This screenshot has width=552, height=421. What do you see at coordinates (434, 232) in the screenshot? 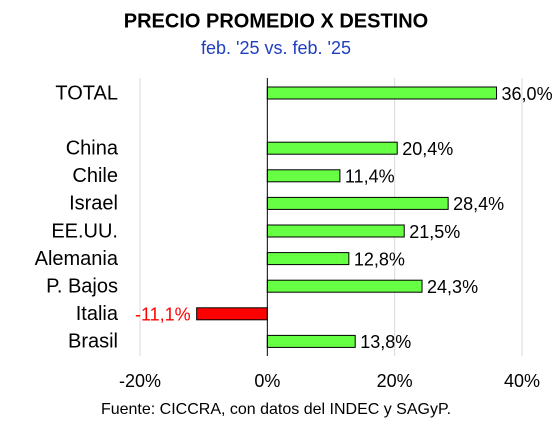
I see `data-label: 21,5%` at bounding box center [434, 232].